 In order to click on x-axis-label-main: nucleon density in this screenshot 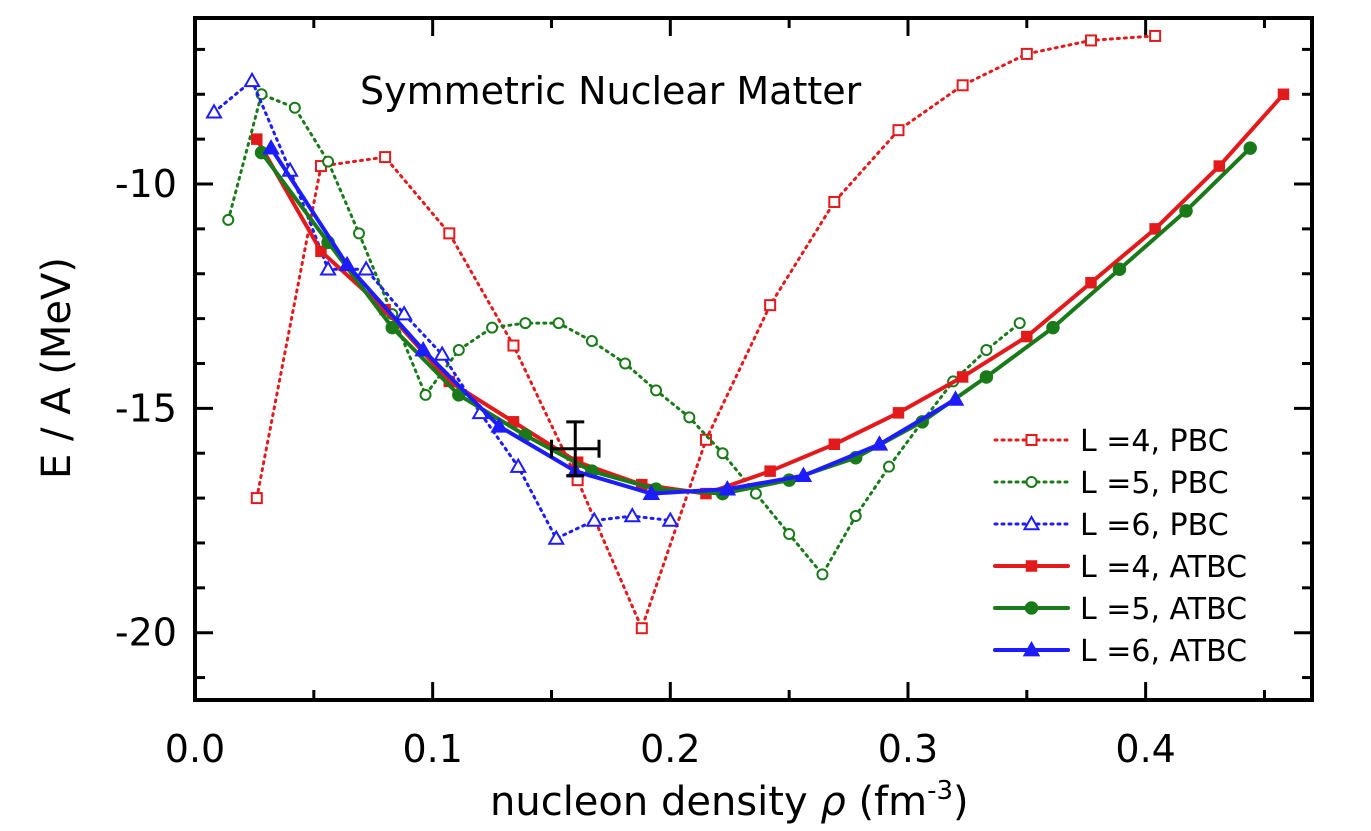, I will do `click(655, 802)`.